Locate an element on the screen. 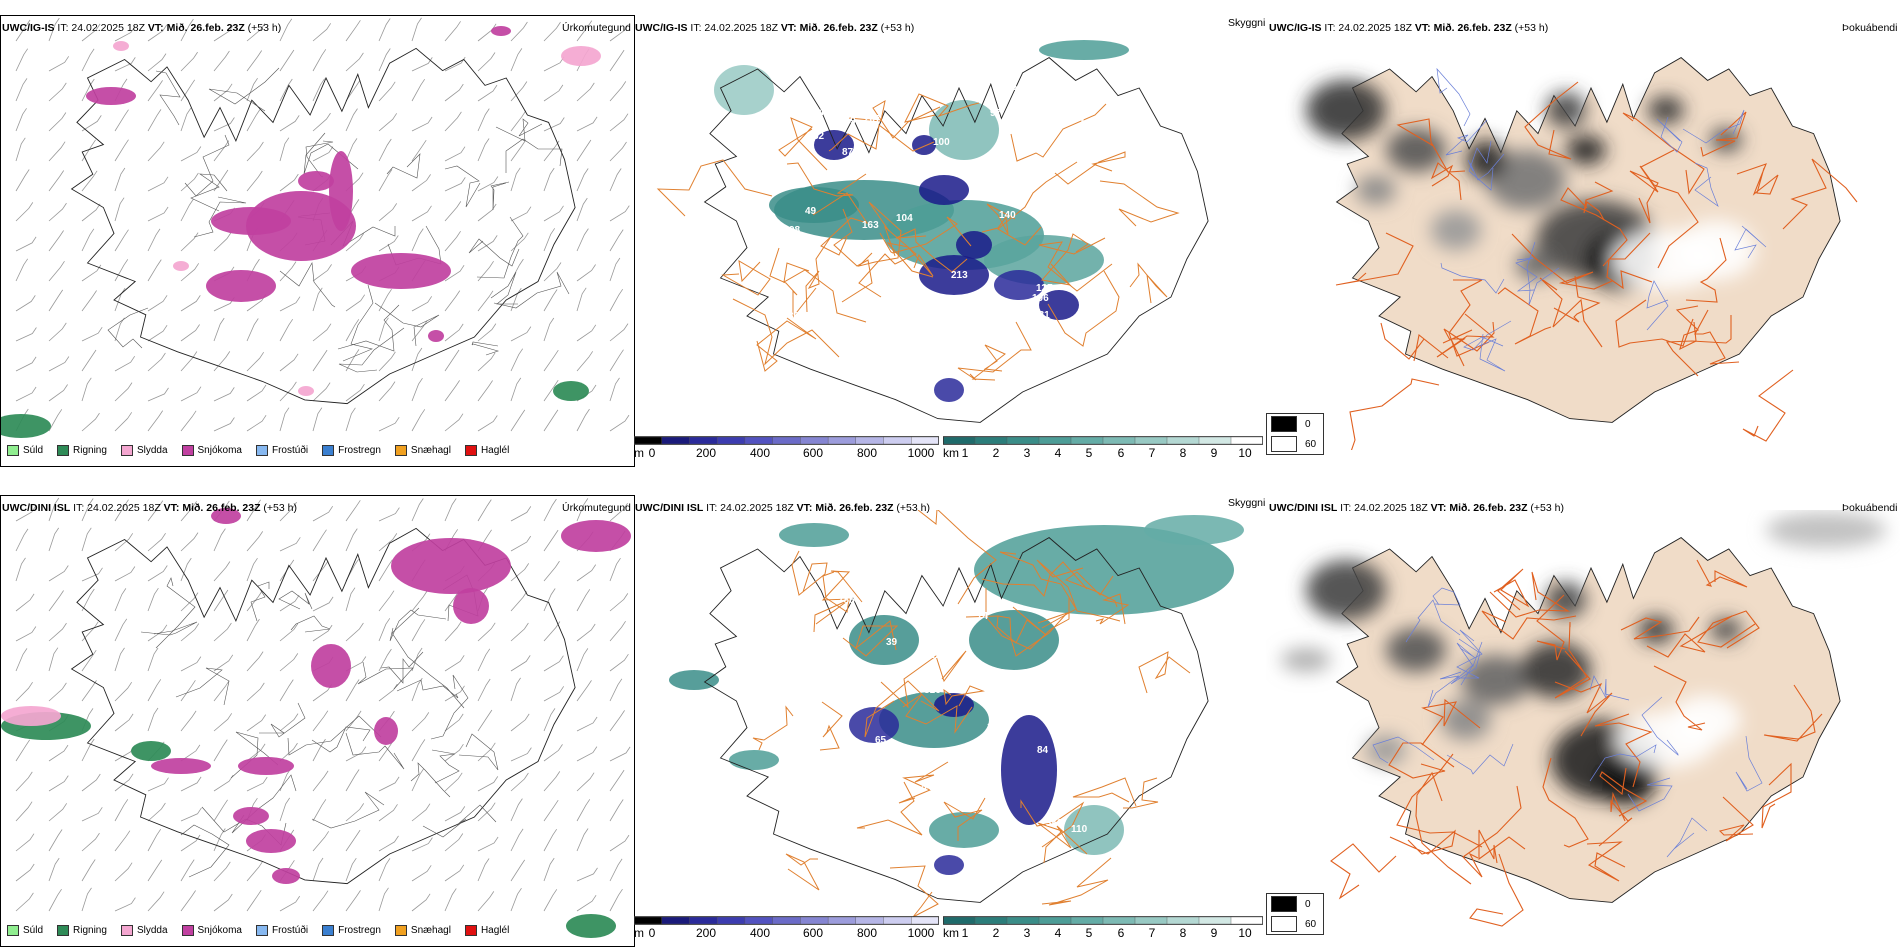 The image size is (1900, 950). colorbar-tick-label: 4 is located at coordinates (1058, 453).